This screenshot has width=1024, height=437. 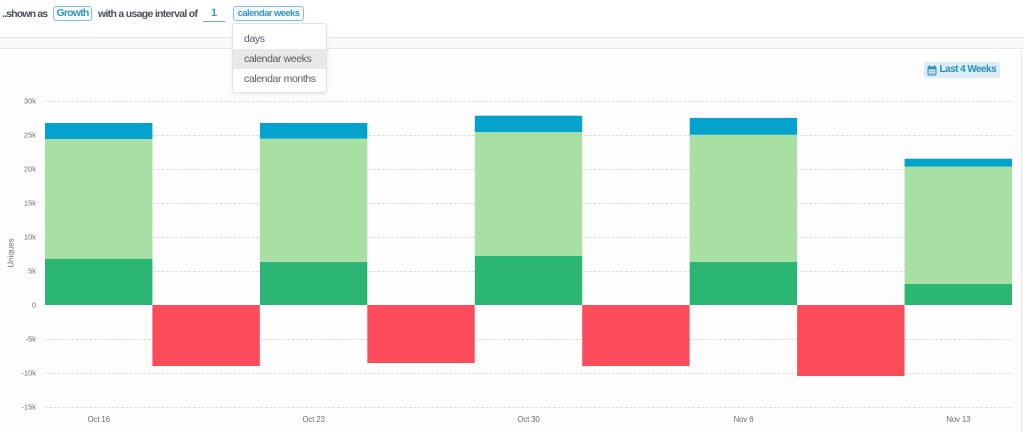 I want to click on svg-text: 30k, so click(x=30, y=101).